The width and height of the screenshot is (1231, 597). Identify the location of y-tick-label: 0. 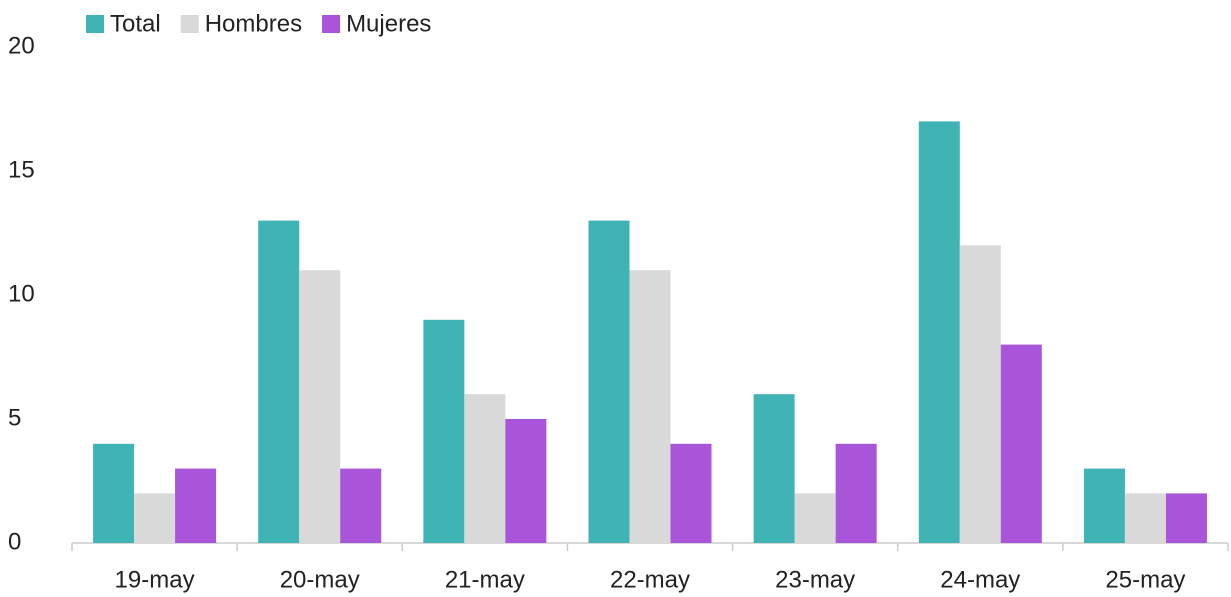
(14, 541).